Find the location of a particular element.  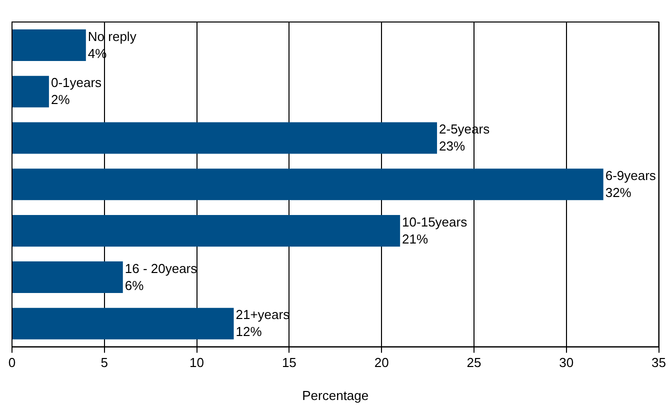

data-label: 21% is located at coordinates (415, 238).